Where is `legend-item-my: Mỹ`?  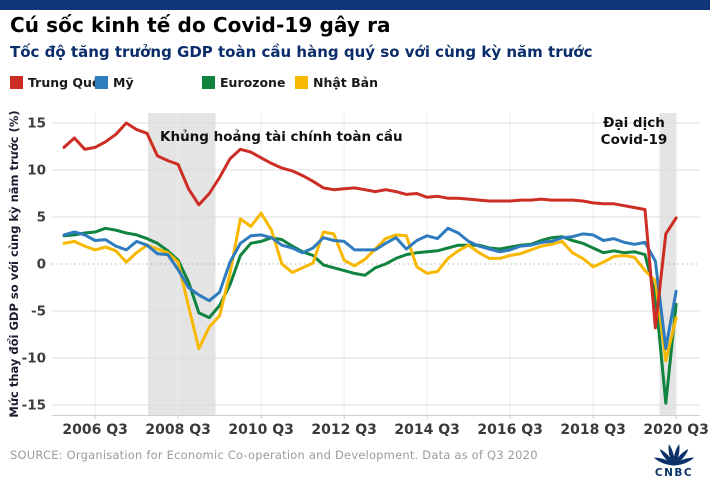 legend-item-my: Mỹ is located at coordinates (114, 82).